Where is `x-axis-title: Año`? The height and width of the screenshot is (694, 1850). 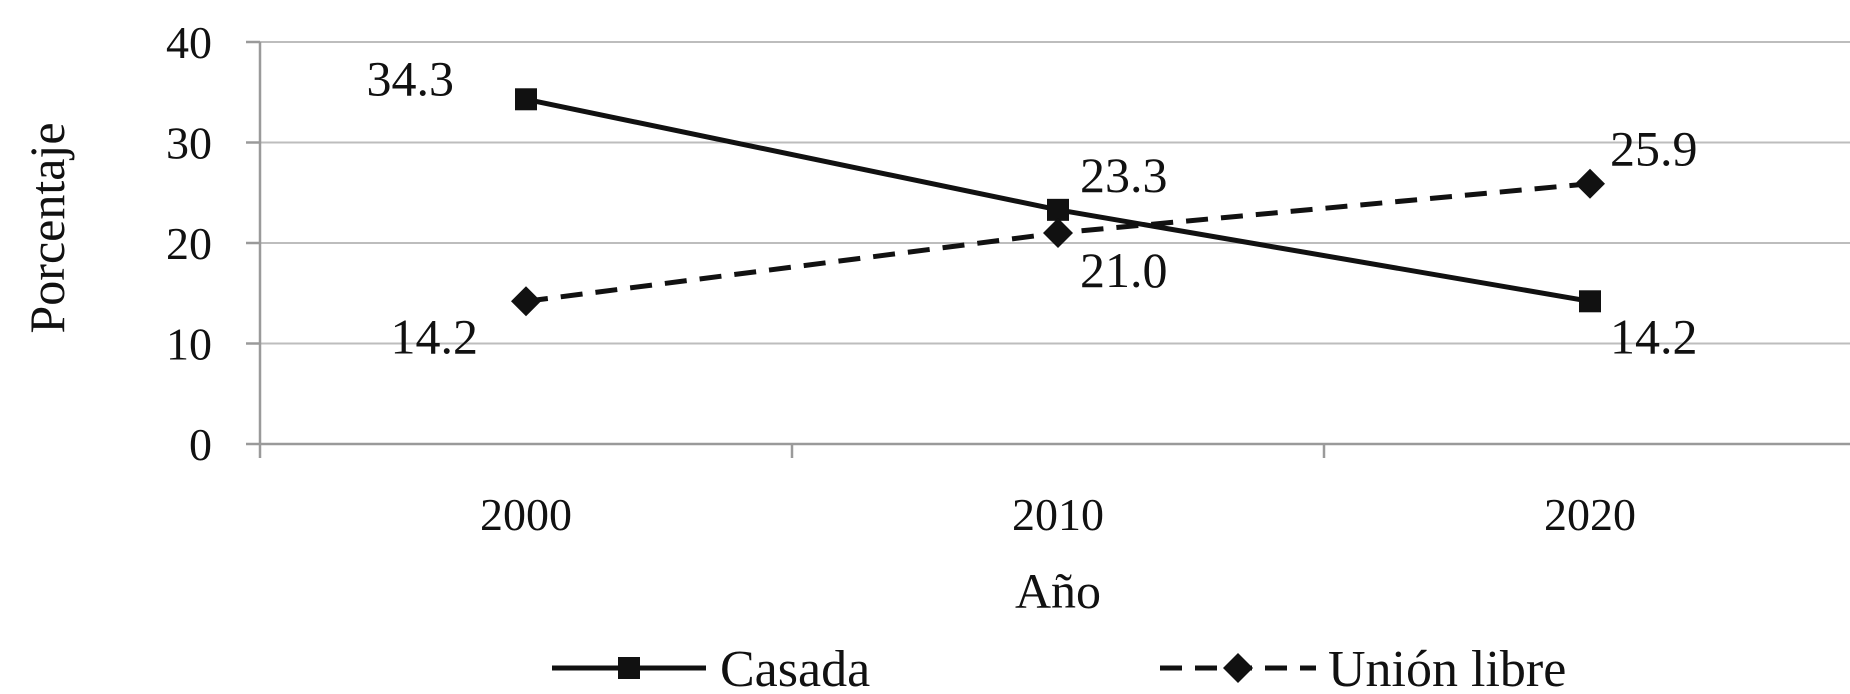 x-axis-title: Año is located at coordinates (1058, 591).